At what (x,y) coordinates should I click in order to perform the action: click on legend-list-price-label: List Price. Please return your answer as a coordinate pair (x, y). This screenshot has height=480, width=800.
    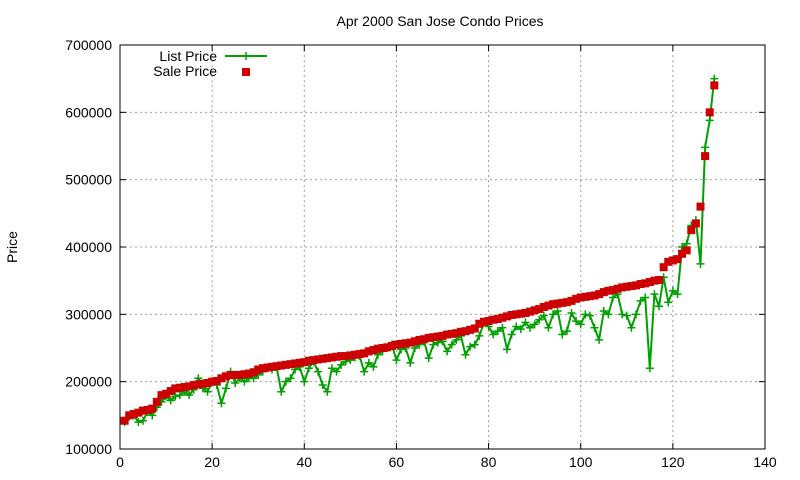
    Looking at the image, I should click on (188, 56).